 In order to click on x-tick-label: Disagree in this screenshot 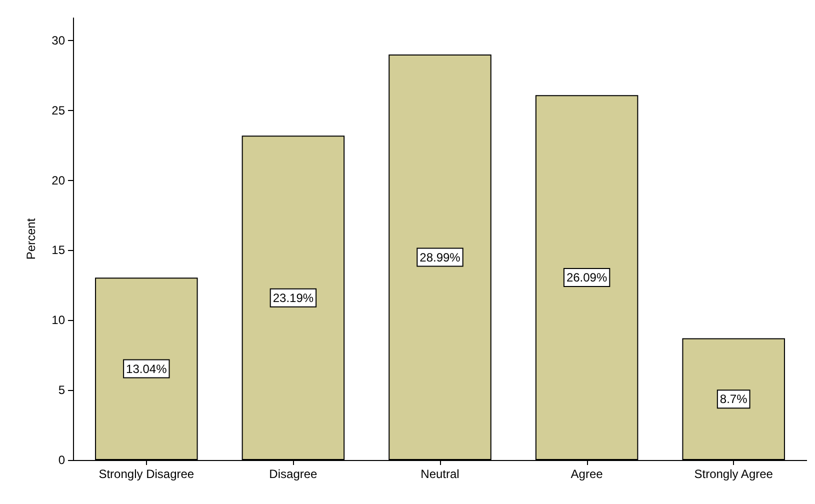, I will do `click(293, 474)`.